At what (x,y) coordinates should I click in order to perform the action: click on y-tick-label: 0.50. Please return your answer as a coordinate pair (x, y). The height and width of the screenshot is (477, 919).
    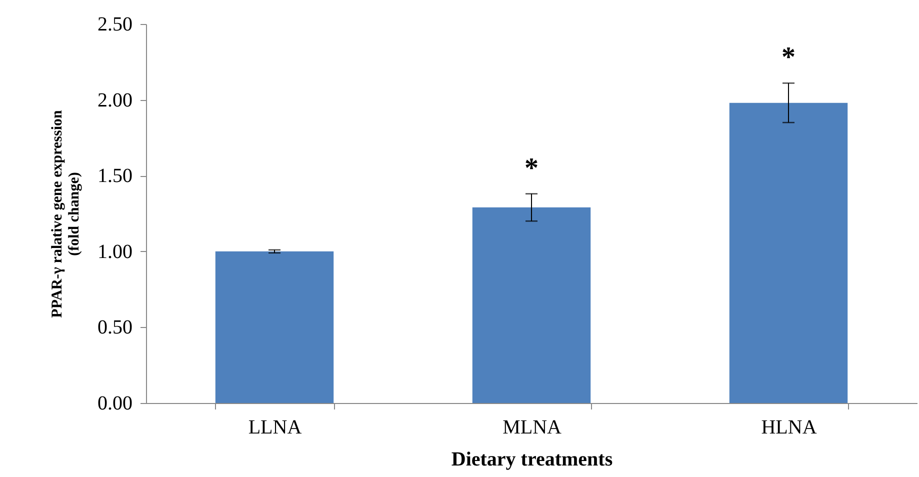
    Looking at the image, I should click on (115, 327).